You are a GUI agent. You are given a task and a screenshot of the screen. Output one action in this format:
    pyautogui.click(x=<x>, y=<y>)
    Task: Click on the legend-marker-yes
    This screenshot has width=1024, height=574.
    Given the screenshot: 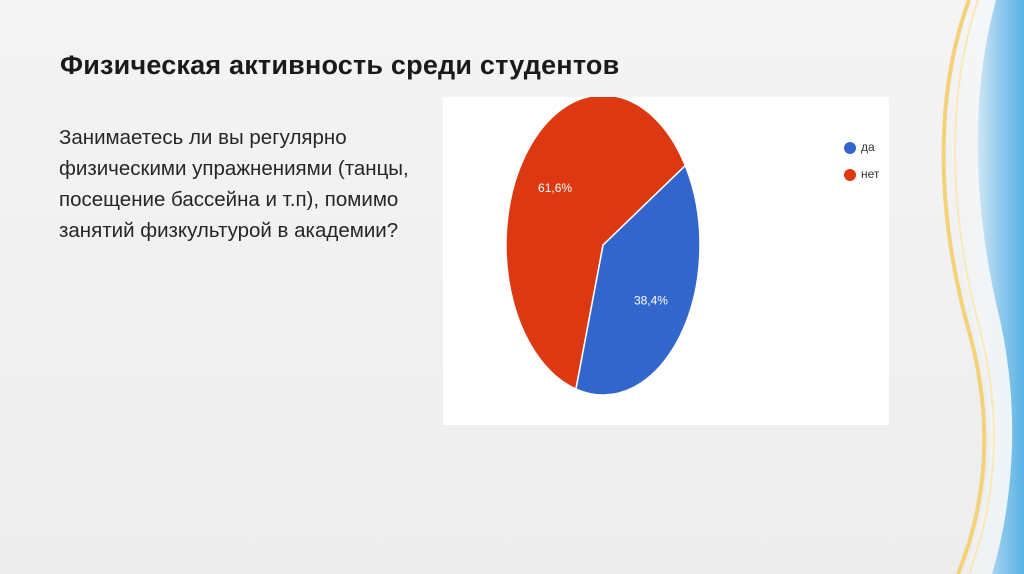 What is the action you would take?
    pyautogui.click(x=850, y=148)
    